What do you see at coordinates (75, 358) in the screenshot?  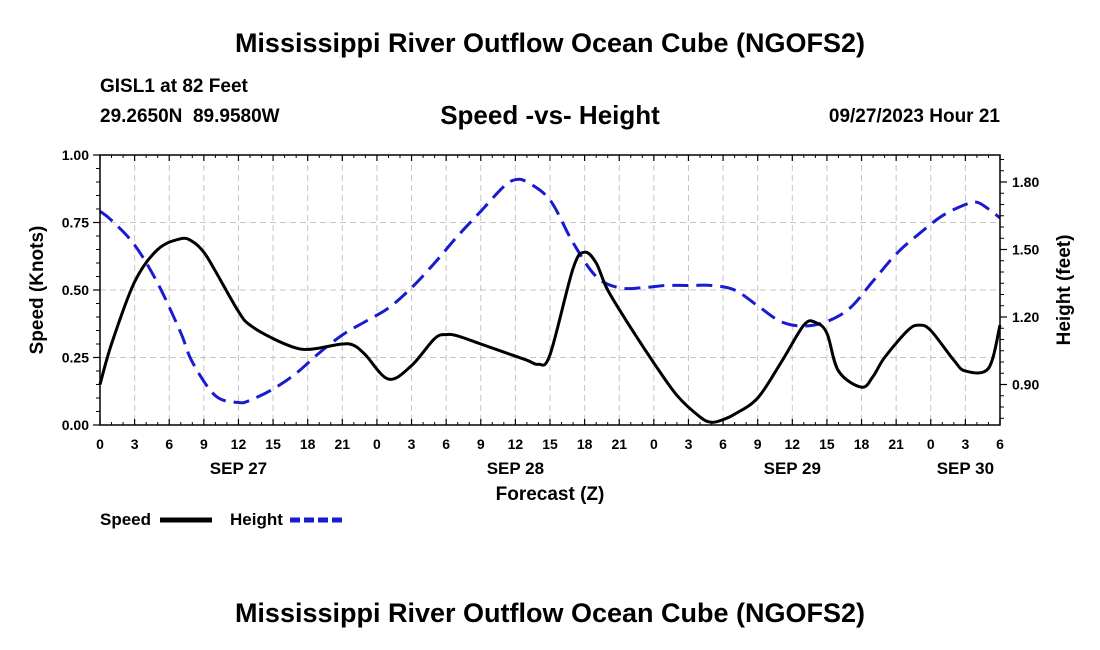 I see `y-tick-label: 0.25` at bounding box center [75, 358].